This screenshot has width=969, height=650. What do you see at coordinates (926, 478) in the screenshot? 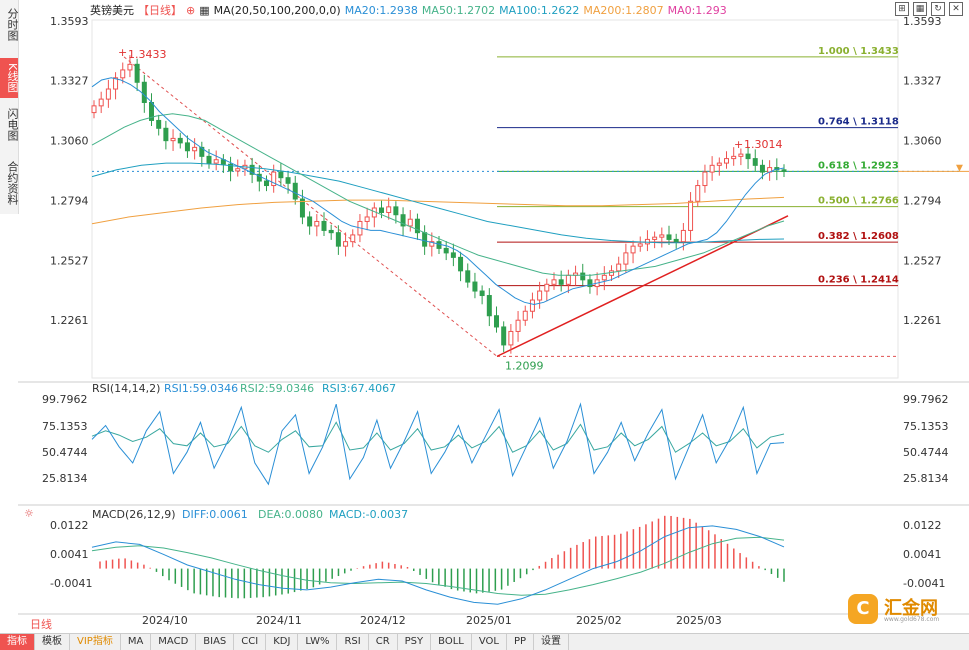
I see `rsi-y-tick-right: 25.8134` at bounding box center [926, 478].